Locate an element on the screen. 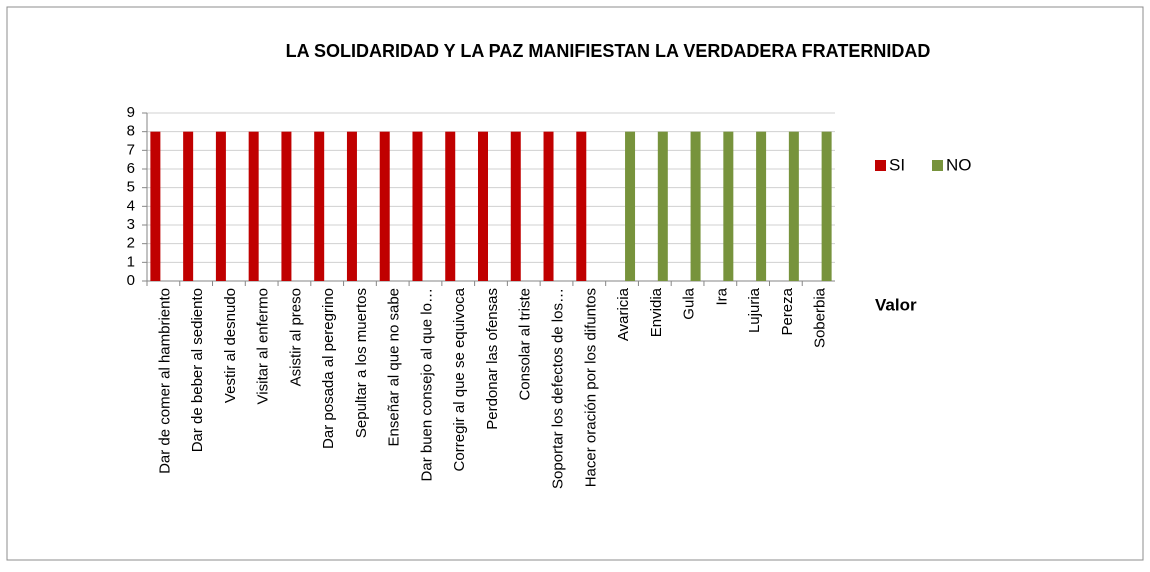 Image resolution: width=1150 pixels, height=572 pixels. x-tick-label: Dar de beber al sediento is located at coordinates (197, 370).